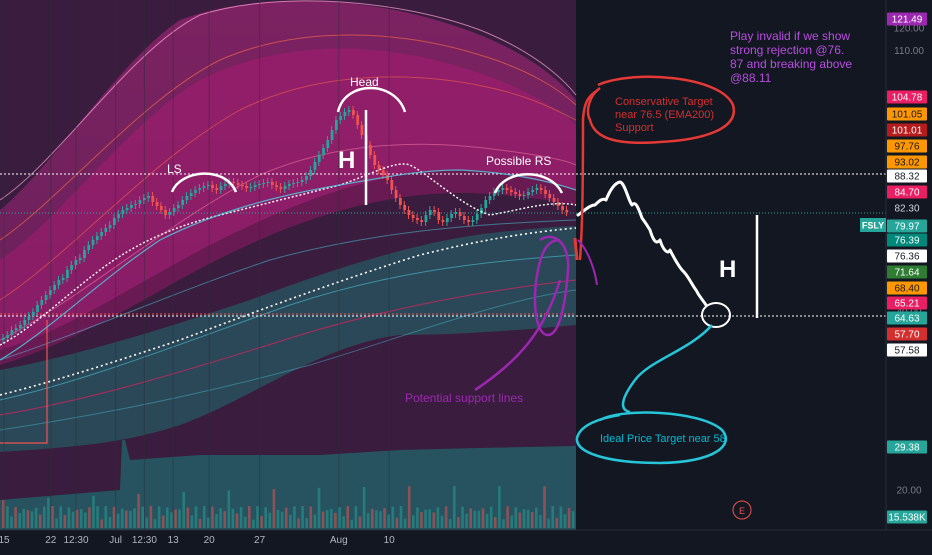  I want to click on price-label-text: 57.58, so click(906, 351).